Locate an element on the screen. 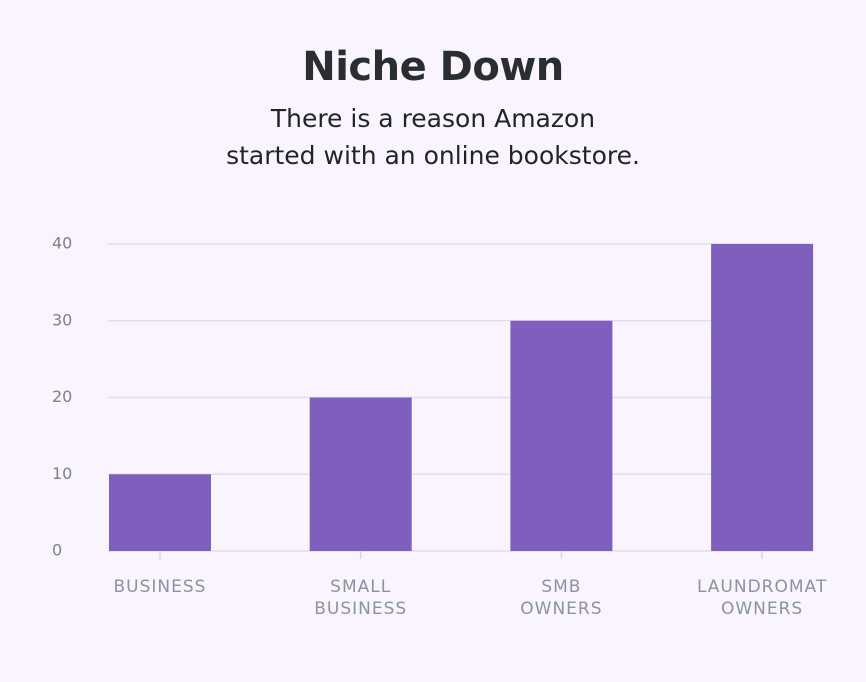 The height and width of the screenshot is (682, 866). y-tick-label: 40 is located at coordinates (62, 243).